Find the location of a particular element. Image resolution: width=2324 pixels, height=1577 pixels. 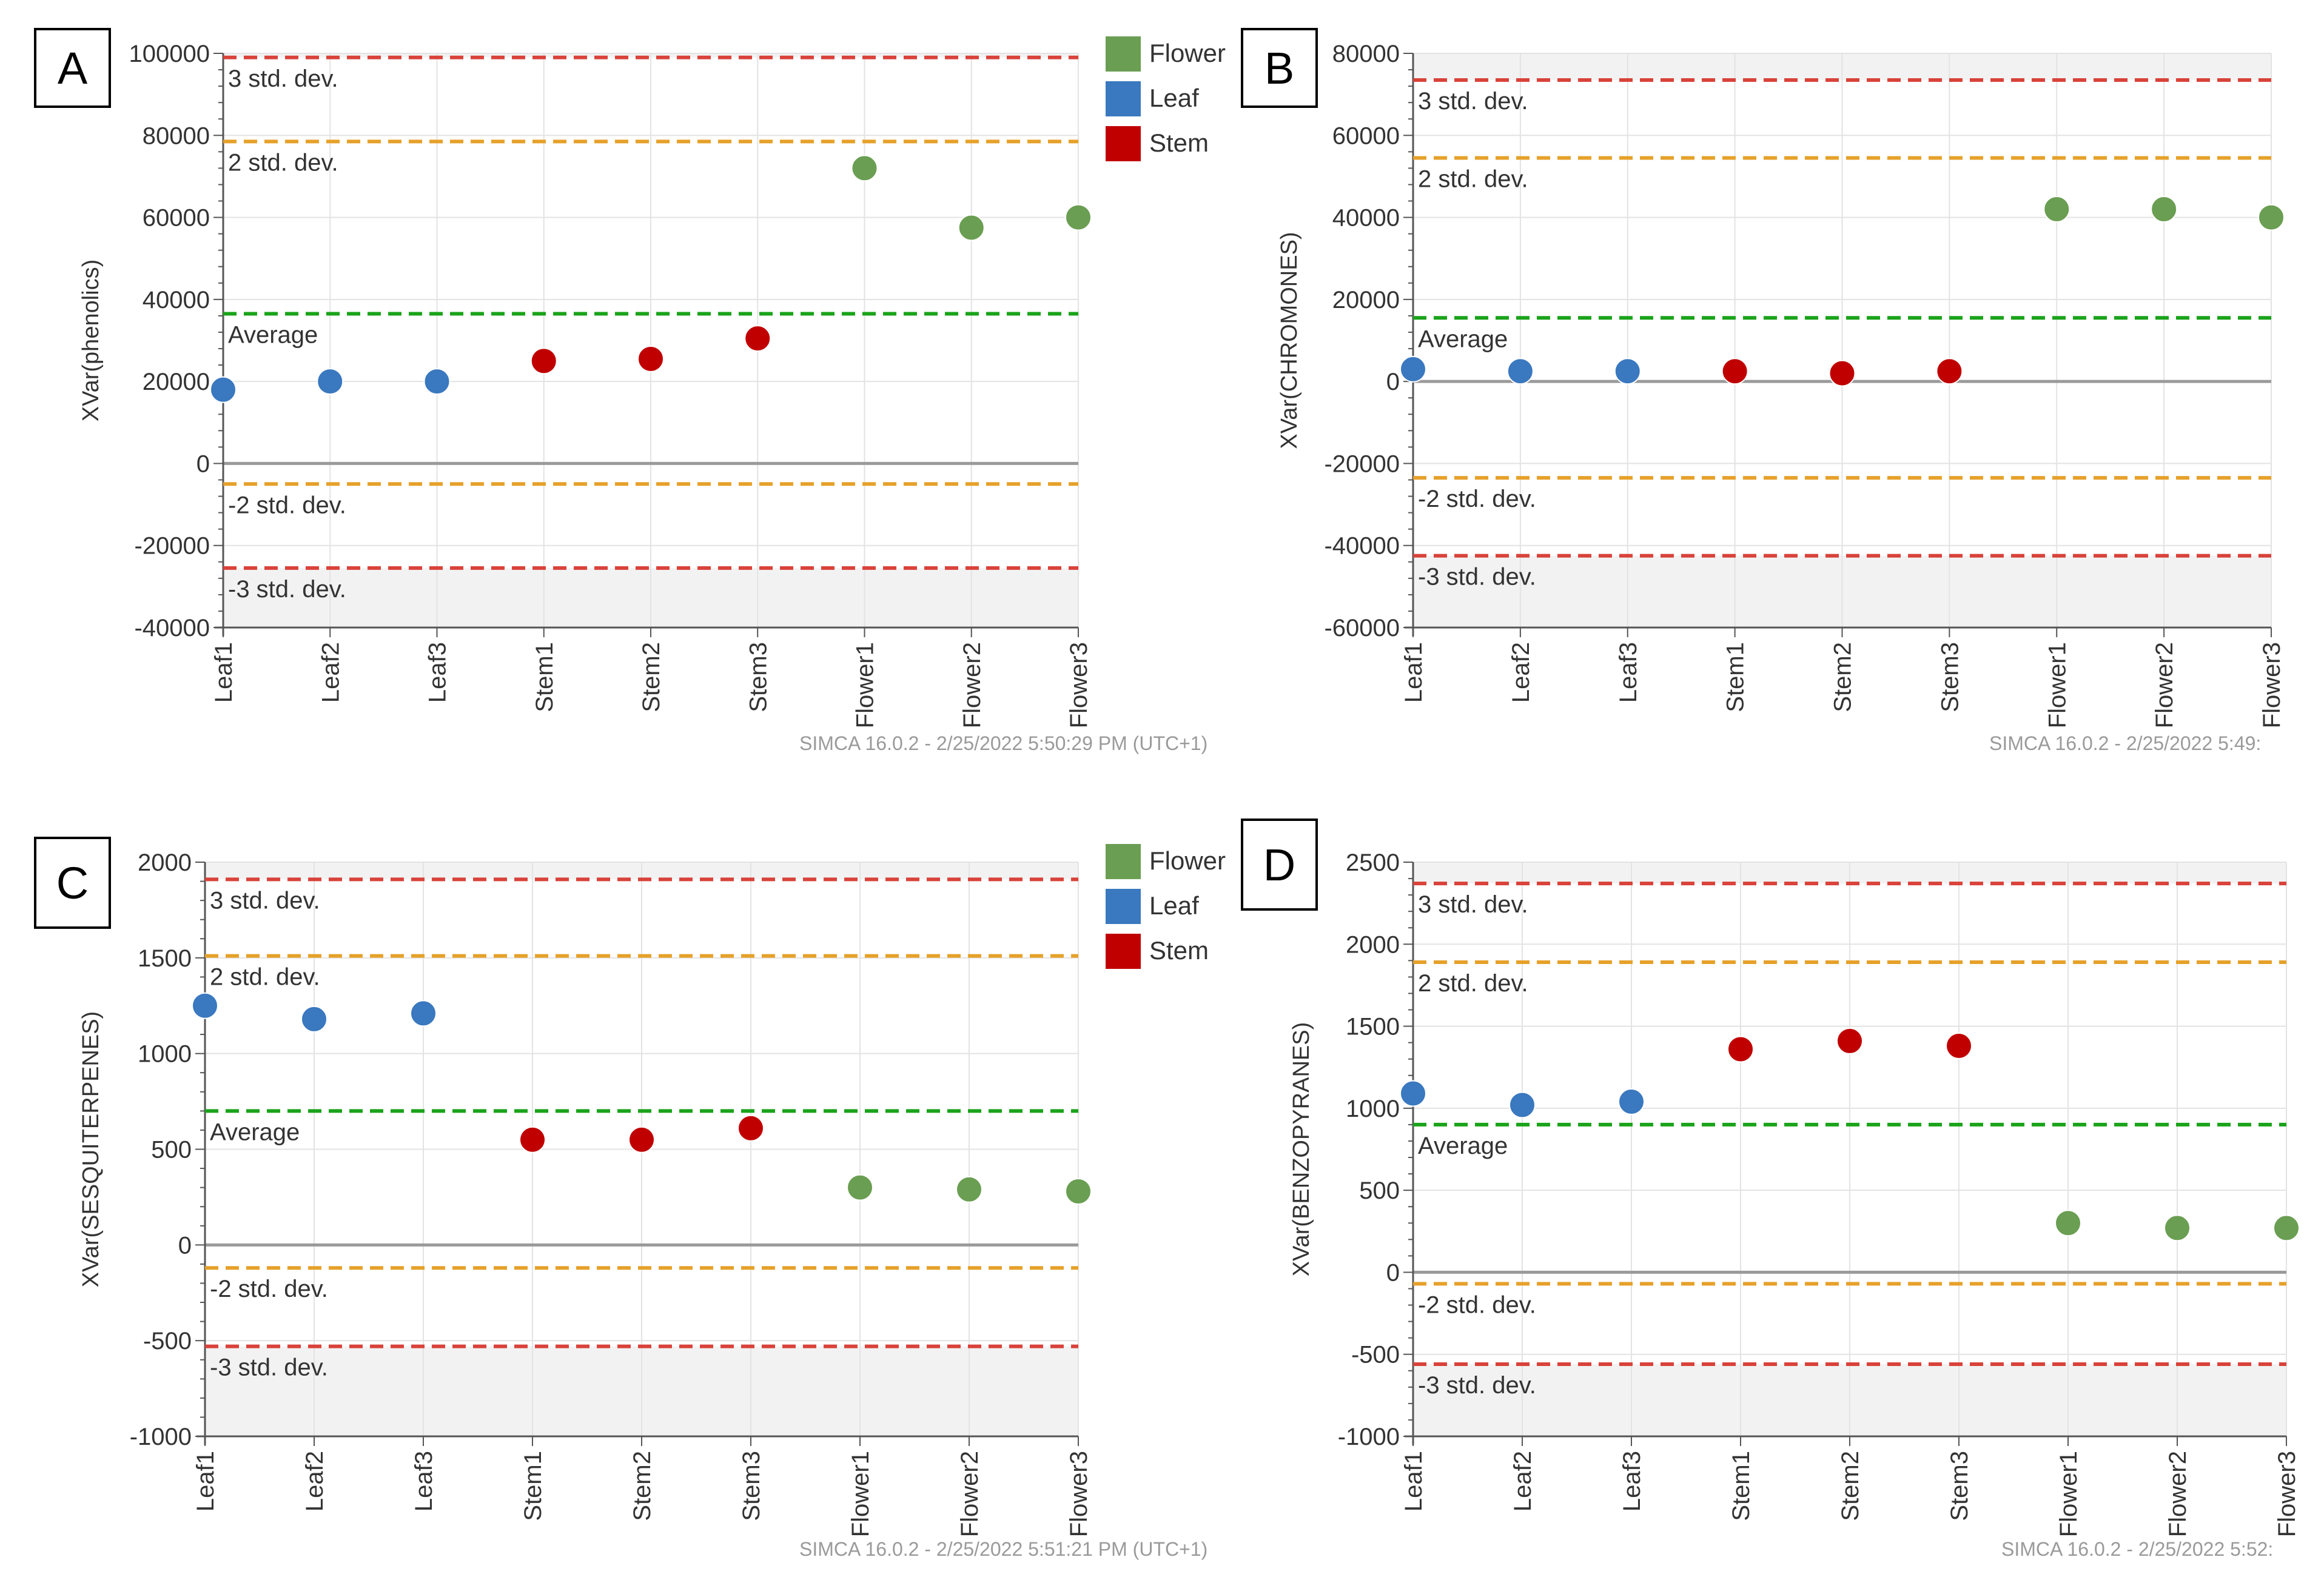

y-tick-label: 1000 is located at coordinates (165, 1054).